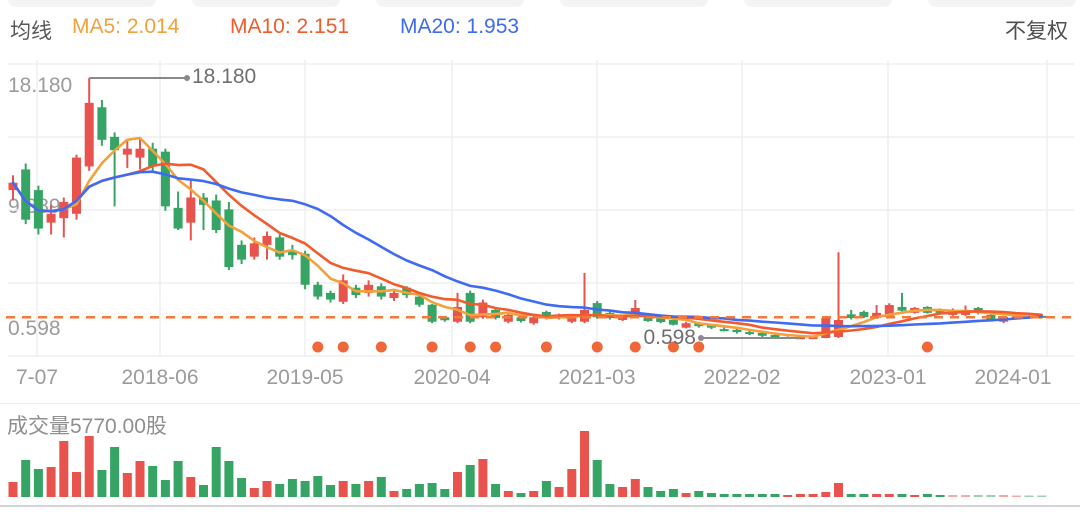  Describe the element at coordinates (126, 26) in the screenshot. I see `ma5-value-label: MA5: 2.014` at that location.